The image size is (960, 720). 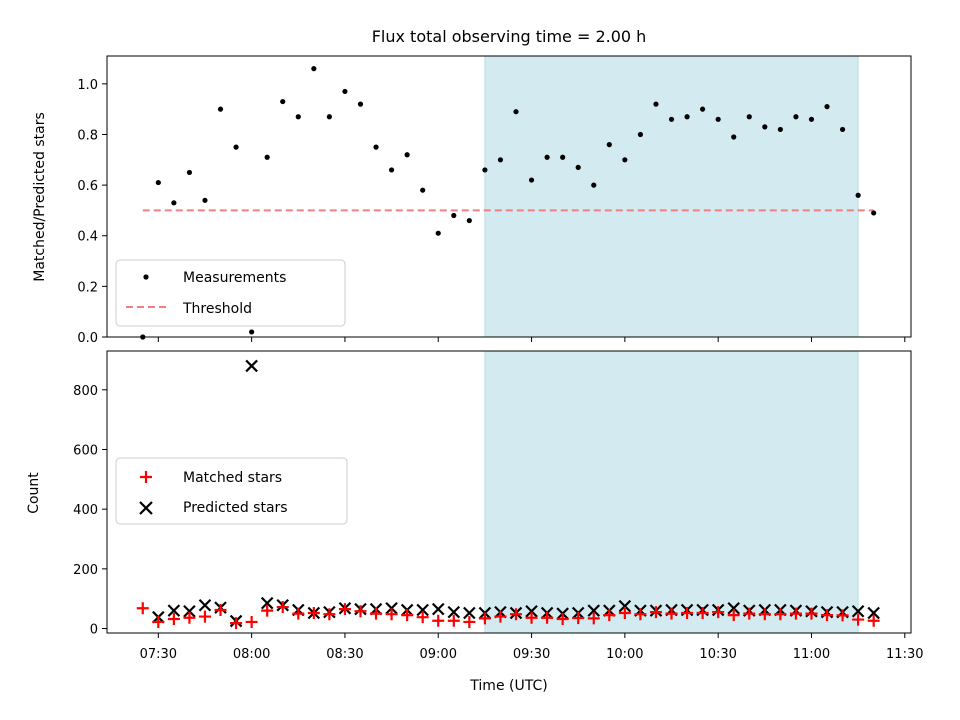 What do you see at coordinates (87, 287) in the screenshot?
I see `top-y-tick-label-1: 0.2` at bounding box center [87, 287].